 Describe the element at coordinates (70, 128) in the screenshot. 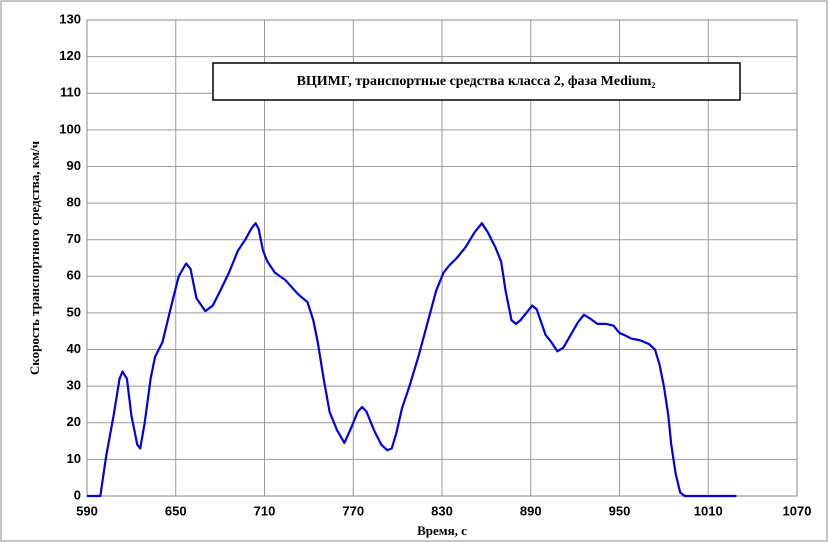

I see `y-tick-label: 100` at that location.